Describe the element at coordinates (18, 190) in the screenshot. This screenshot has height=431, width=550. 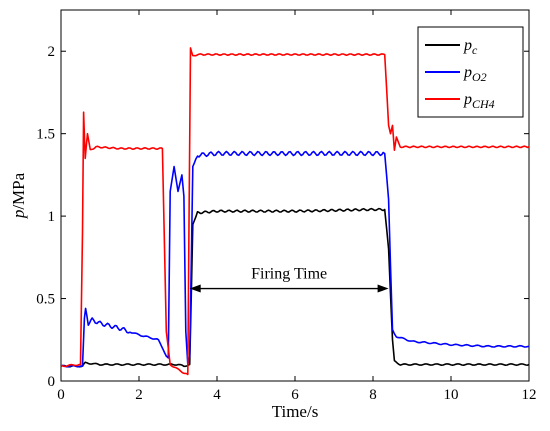
I see `y-axis-title-unit: /MPa` at that location.